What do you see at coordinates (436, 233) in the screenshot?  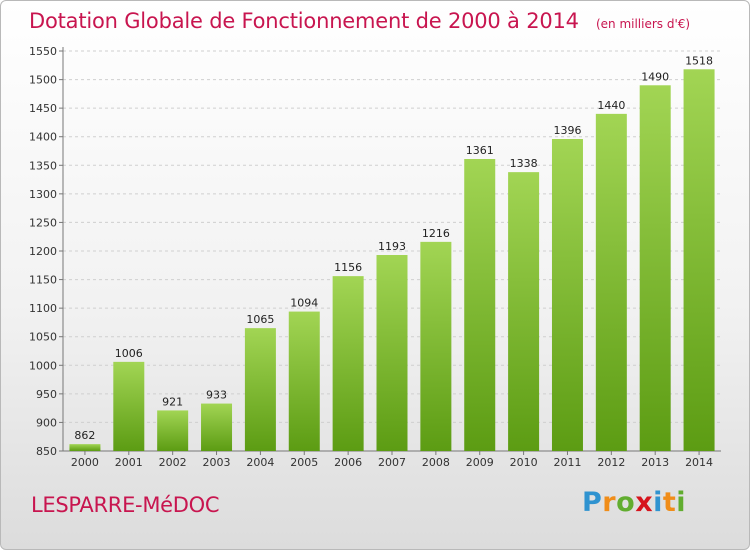 I see `value-label: 1216` at bounding box center [436, 233].